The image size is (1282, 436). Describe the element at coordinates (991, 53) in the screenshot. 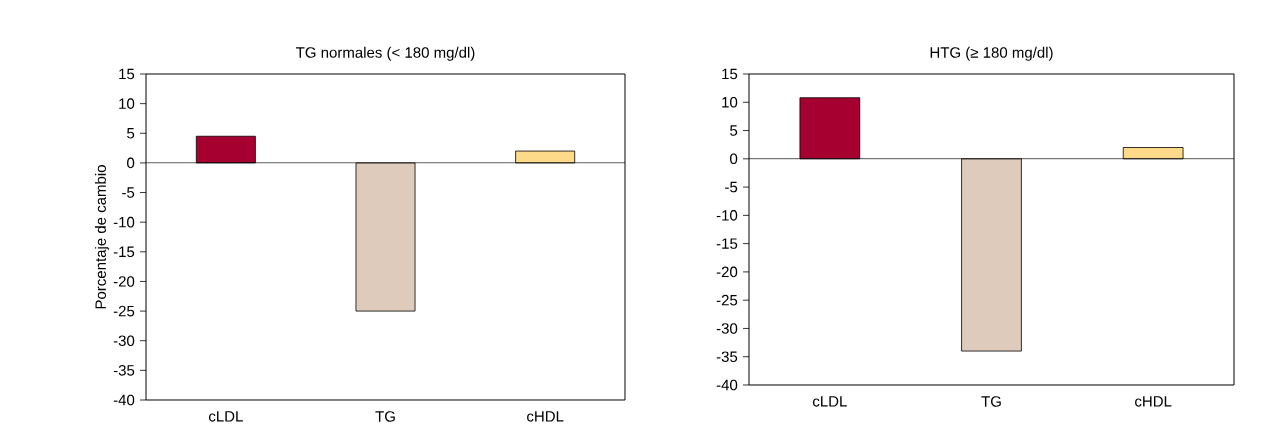

I see `chart-title: HTG (≥ 180 mg/dl)` at that location.